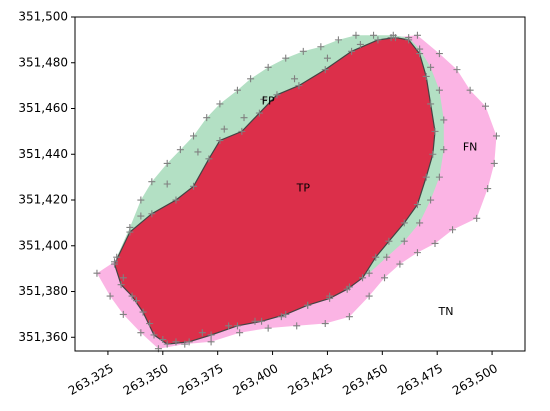 This screenshot has height=411, width=550. I want to click on region-label-fn: FN, so click(470, 146).